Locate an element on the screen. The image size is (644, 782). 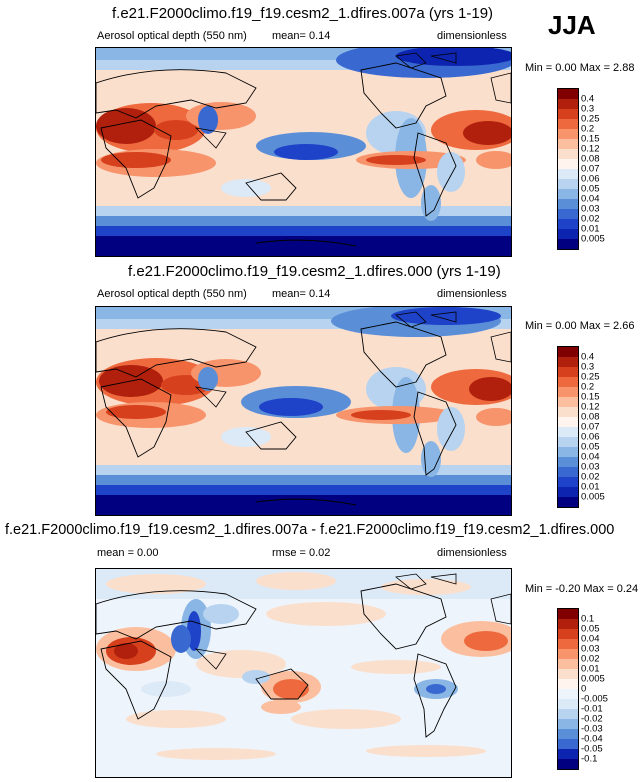
colorbar-tick-label: 0.25 is located at coordinates (590, 377).